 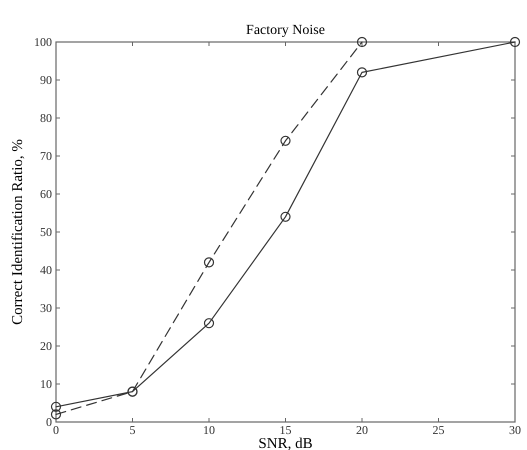 What do you see at coordinates (43, 42) in the screenshot?
I see `y-tick-label: 100` at bounding box center [43, 42].